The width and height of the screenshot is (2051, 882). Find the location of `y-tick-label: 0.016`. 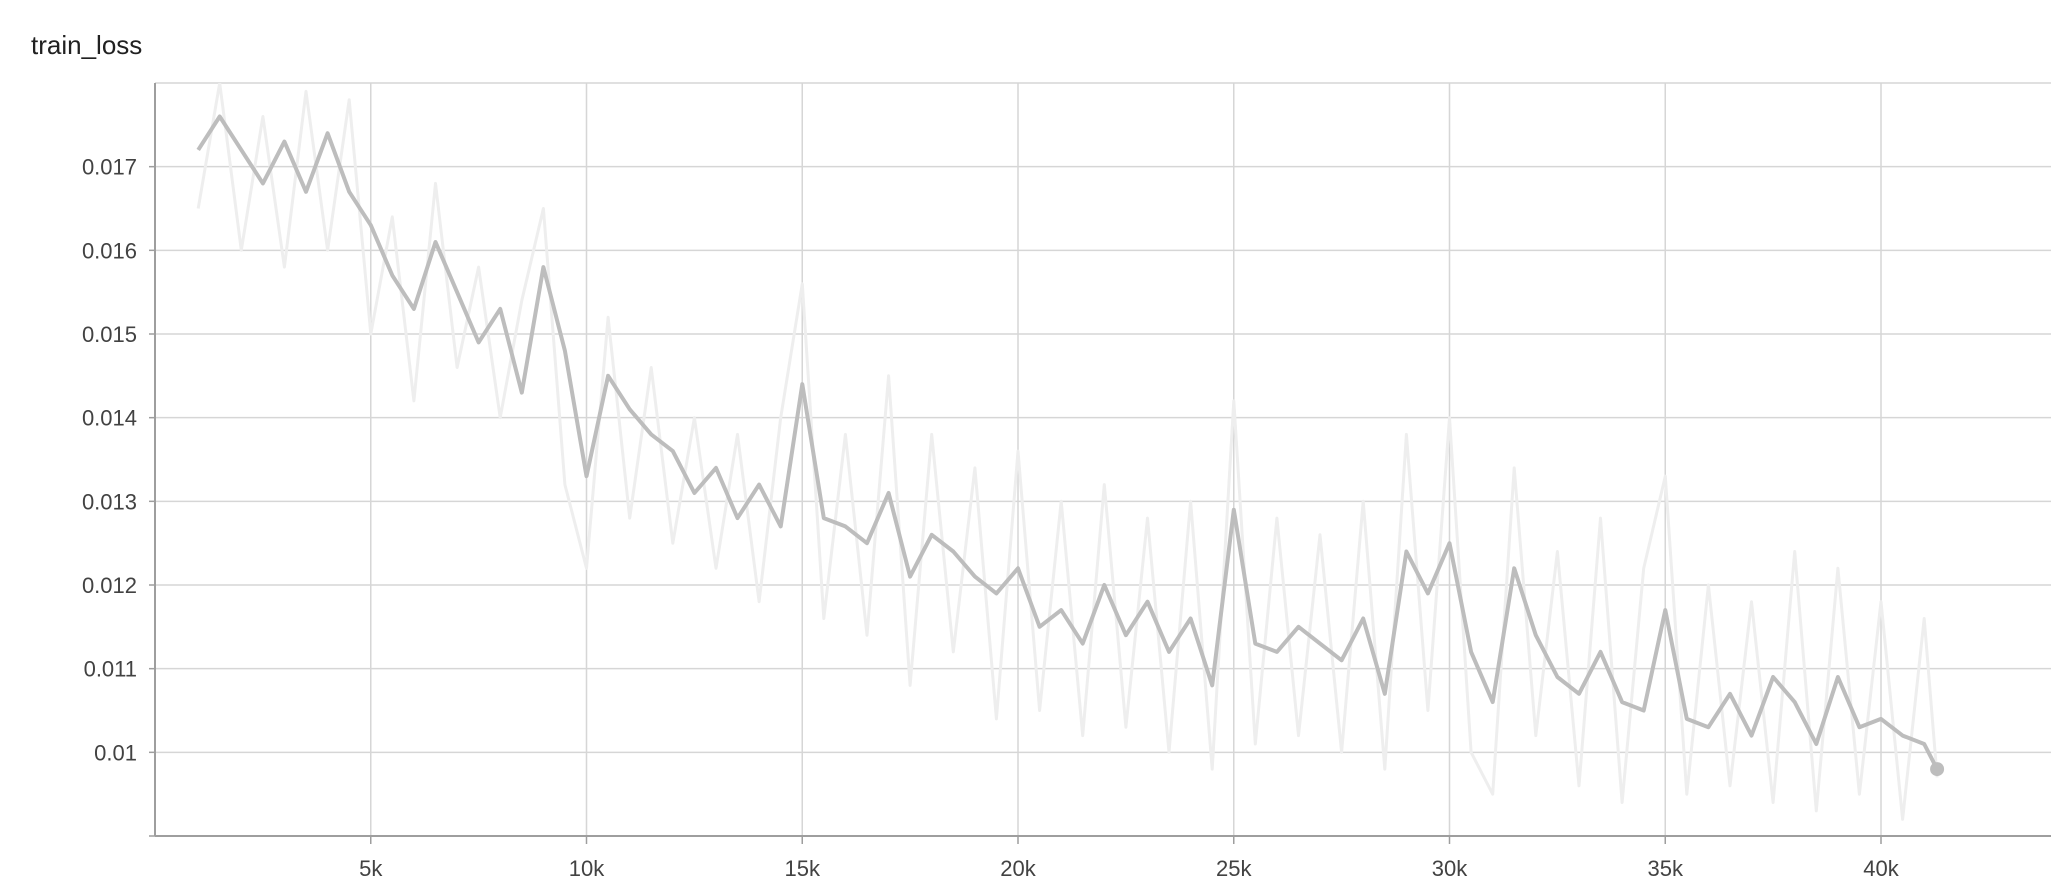

y-tick-label: 0.016 is located at coordinates (109, 250).